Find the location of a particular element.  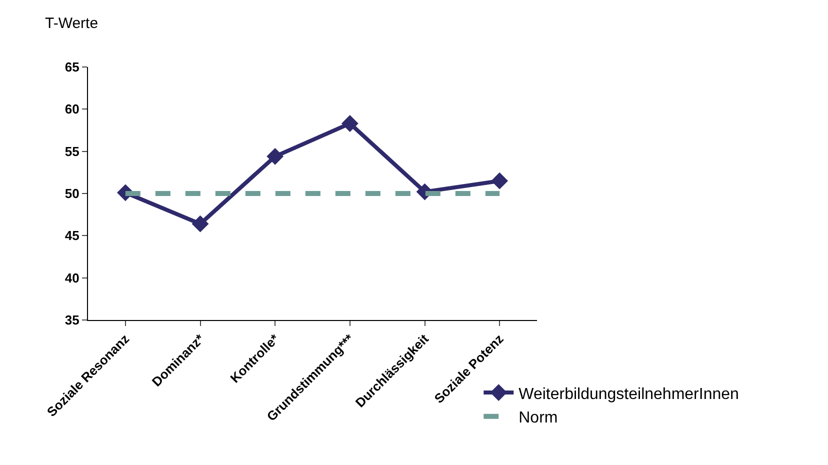

y-tick-label: 45 is located at coordinates (72, 236).